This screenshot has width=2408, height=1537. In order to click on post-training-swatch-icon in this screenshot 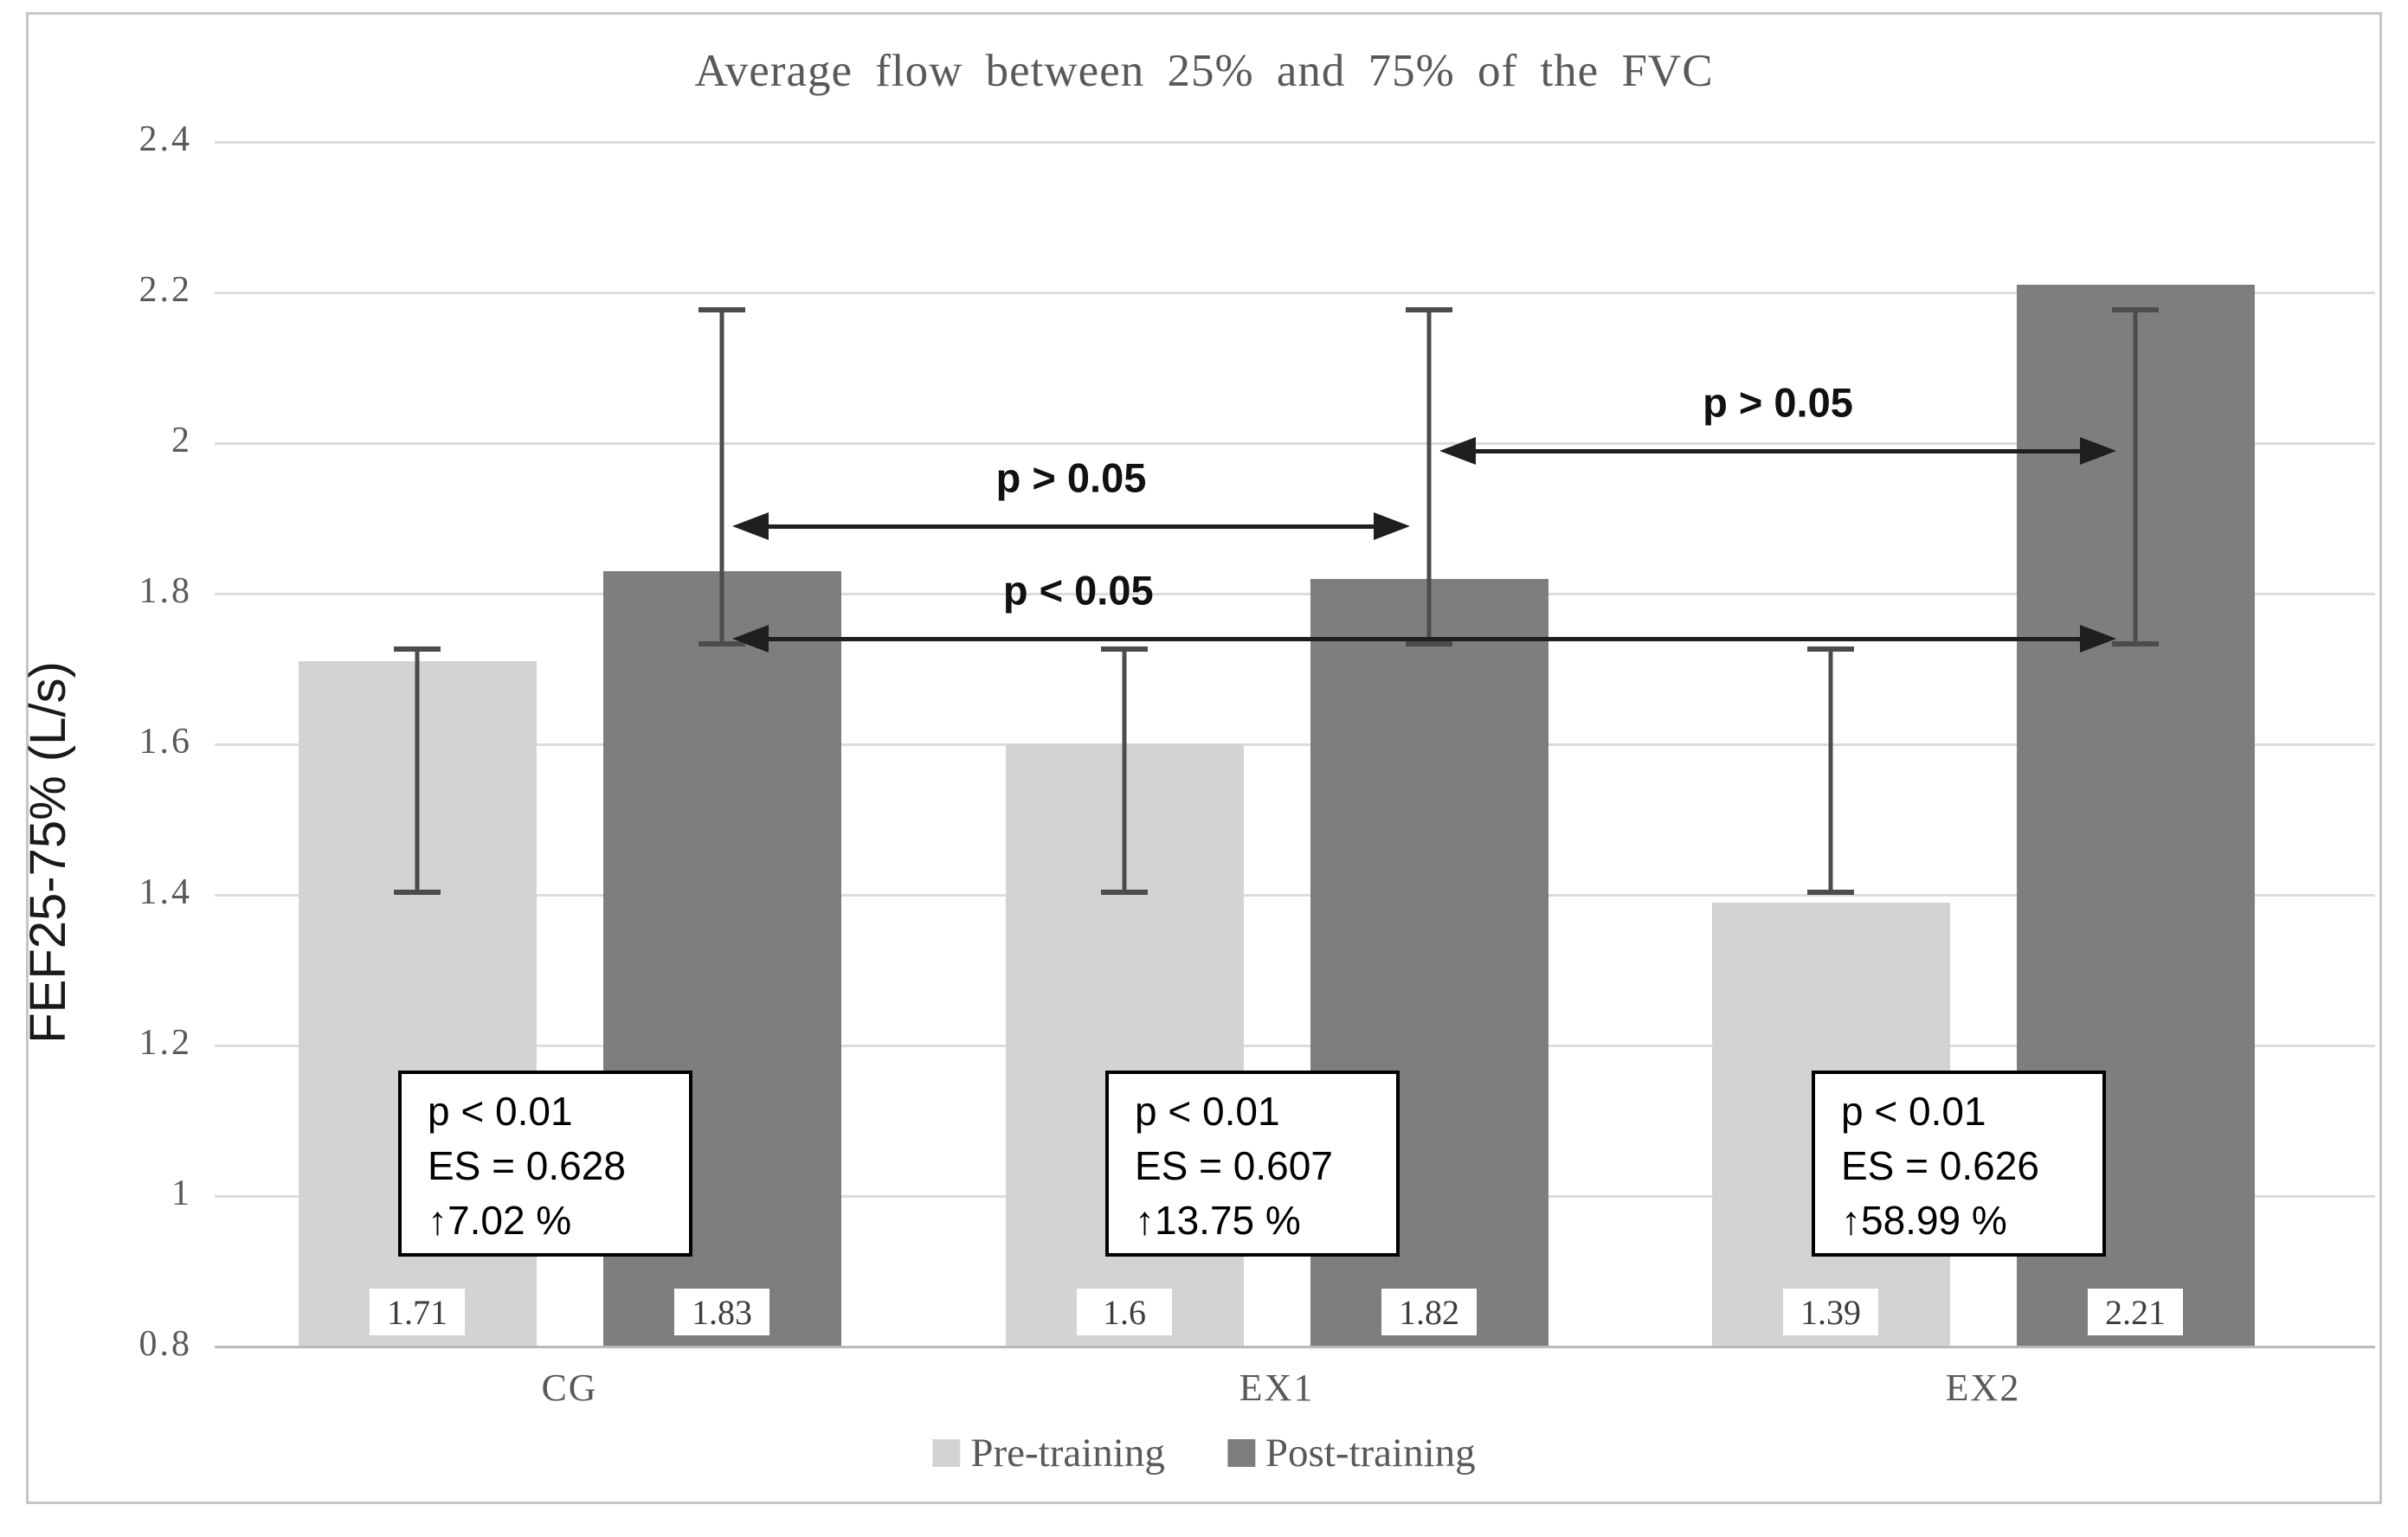, I will do `click(1241, 1453)`.